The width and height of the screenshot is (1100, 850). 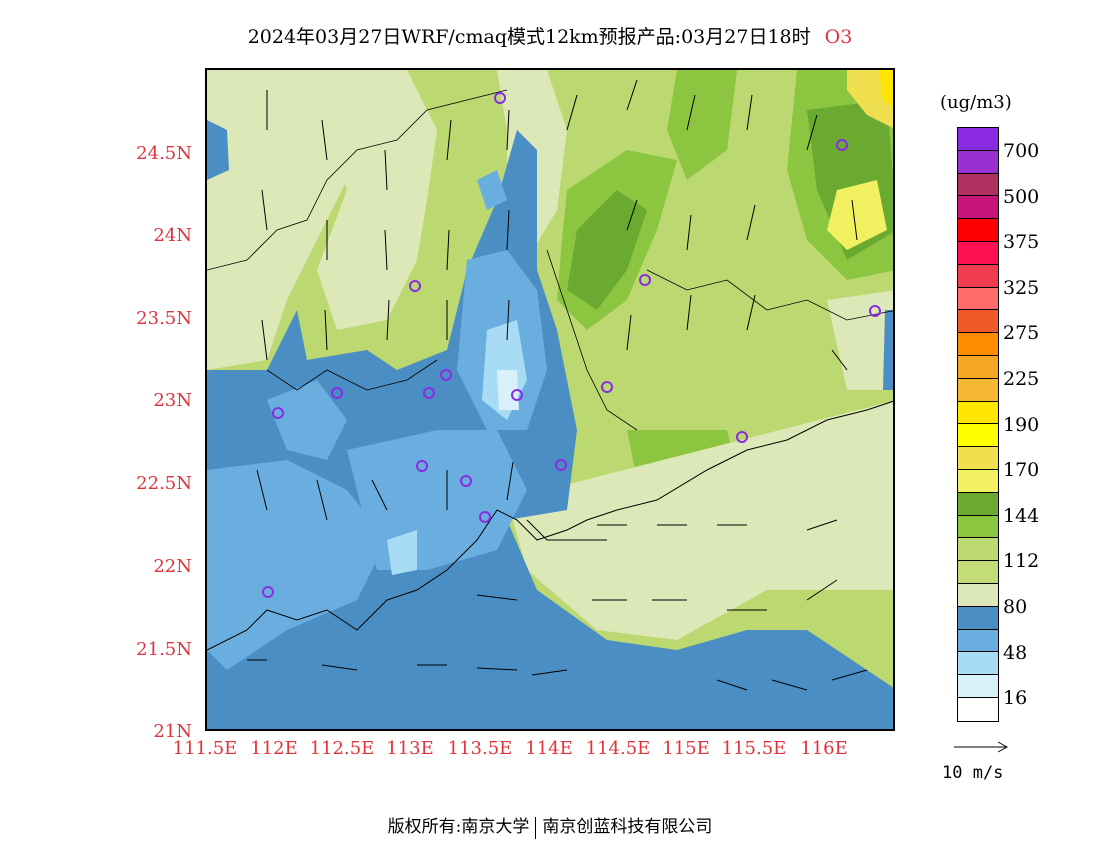 What do you see at coordinates (1021, 470) in the screenshot?
I see `color-bar-label: 170` at bounding box center [1021, 470].